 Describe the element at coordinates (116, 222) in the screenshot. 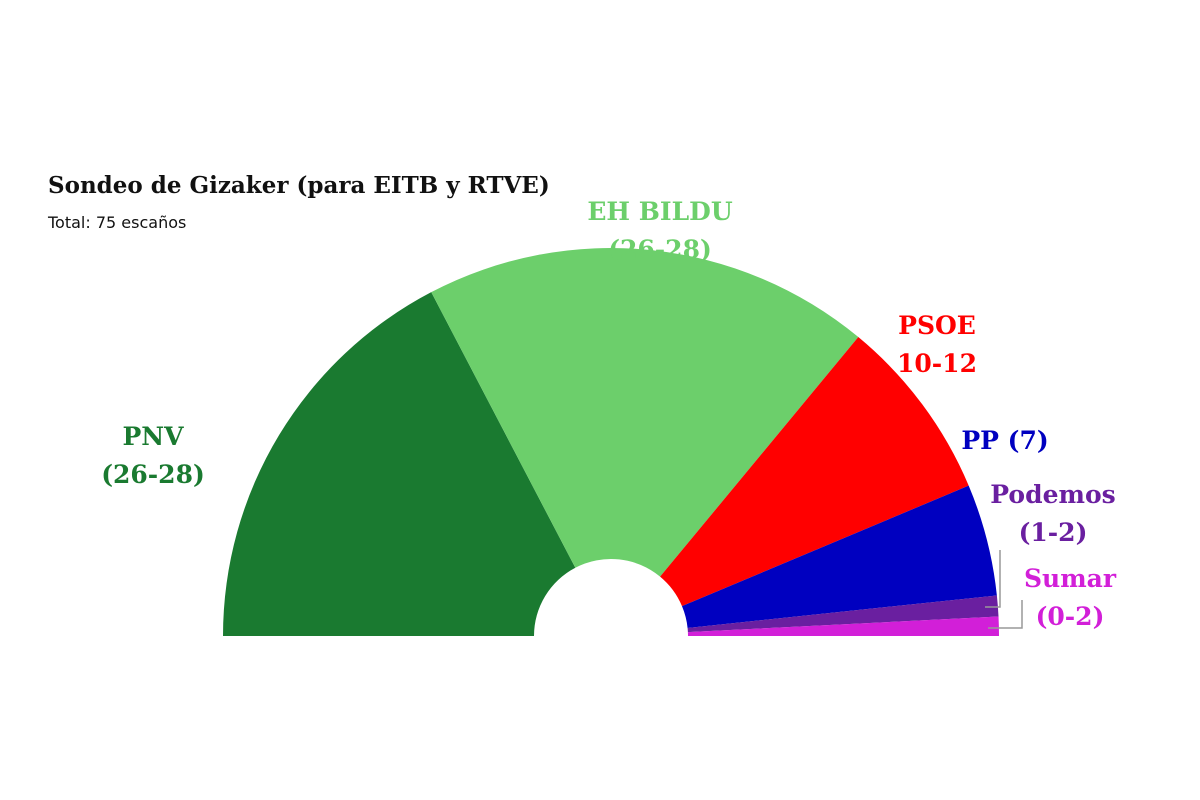

I see `chart-subtitle: Total: 75 escaños` at that location.